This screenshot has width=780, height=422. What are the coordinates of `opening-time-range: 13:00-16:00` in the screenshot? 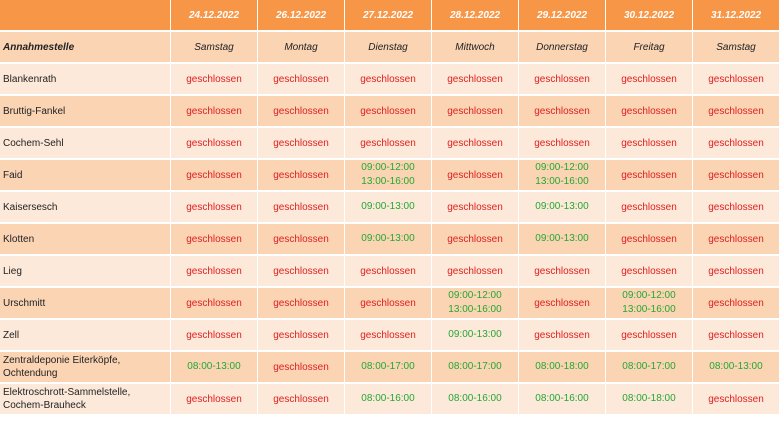 It's located at (388, 181).